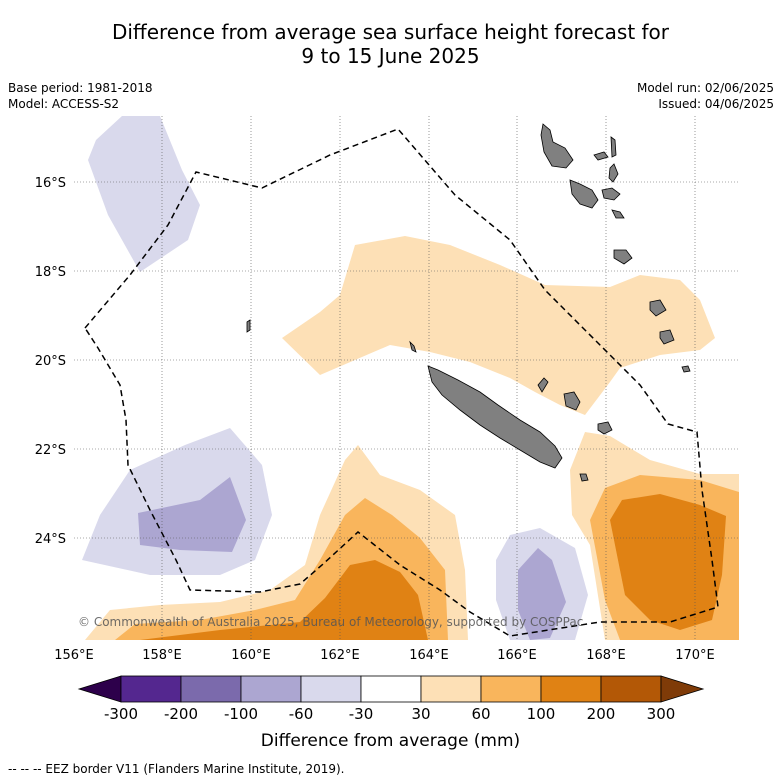 This screenshot has width=781, height=781. Describe the element at coordinates (144, 194) in the screenshot. I see `neg-anomaly-nw` at that location.